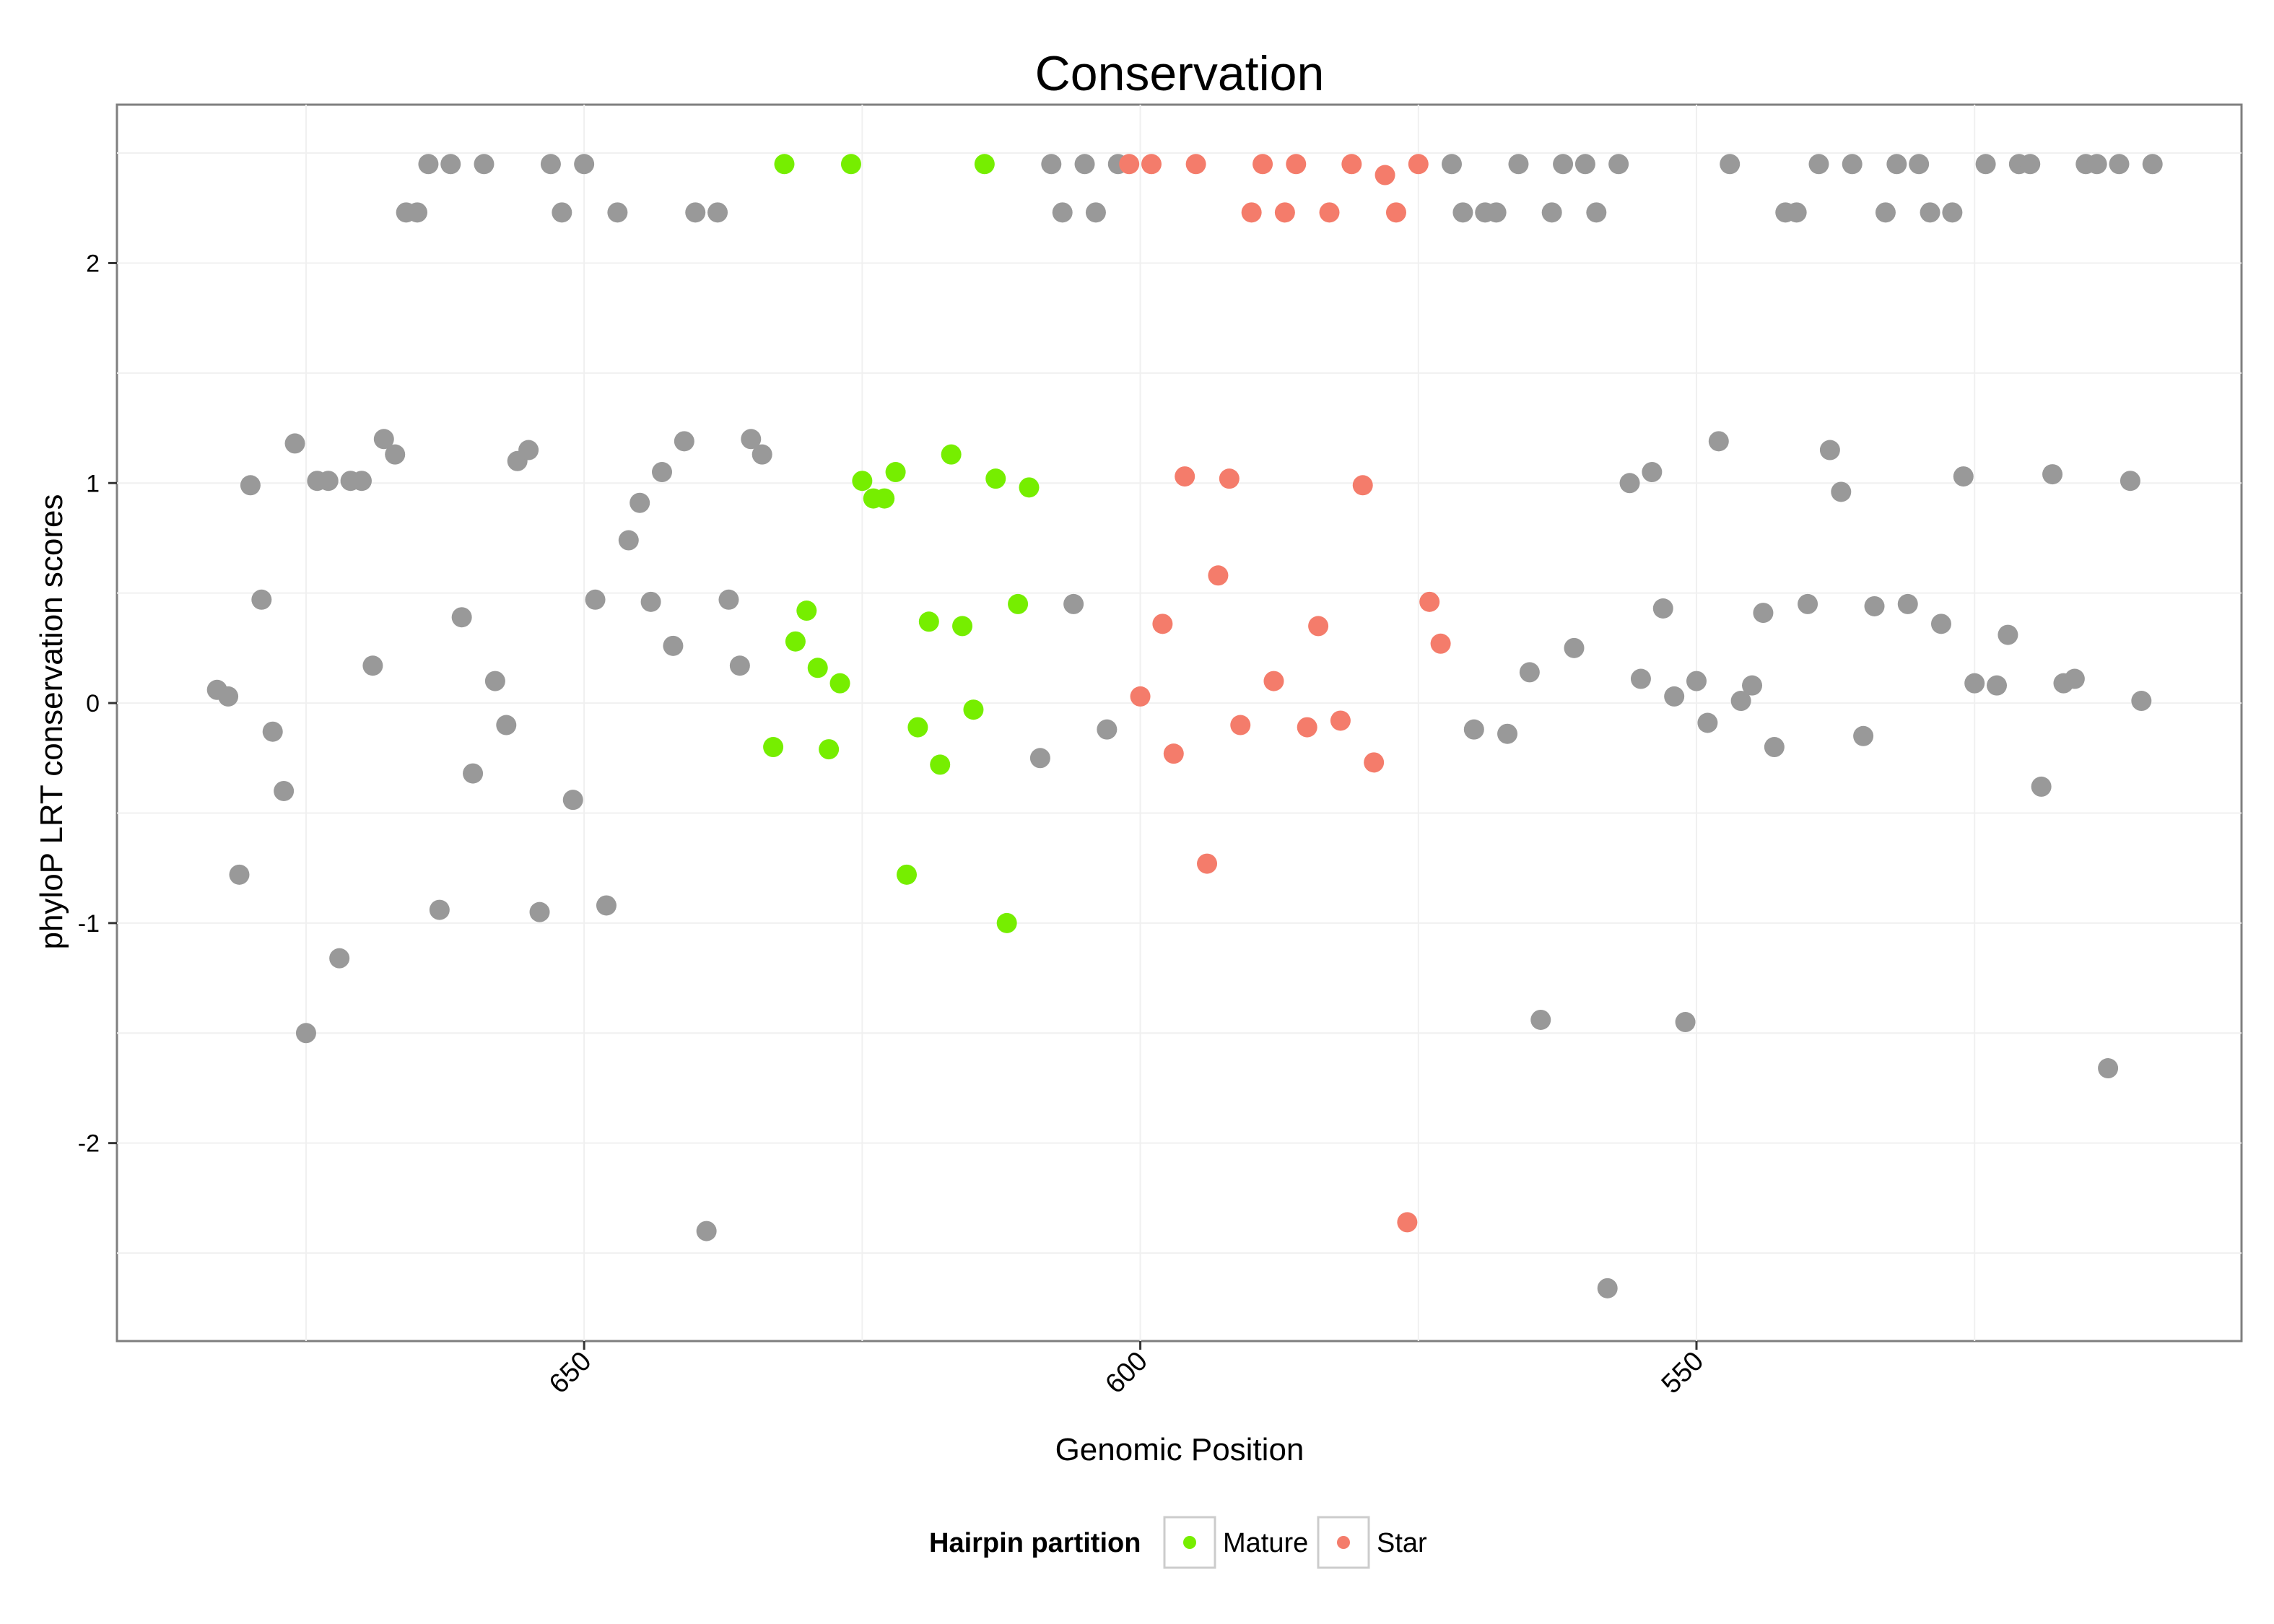 This screenshot has height=1624, width=2274. Describe the element at coordinates (902, 543) in the screenshot. I see `series-mature` at that location.